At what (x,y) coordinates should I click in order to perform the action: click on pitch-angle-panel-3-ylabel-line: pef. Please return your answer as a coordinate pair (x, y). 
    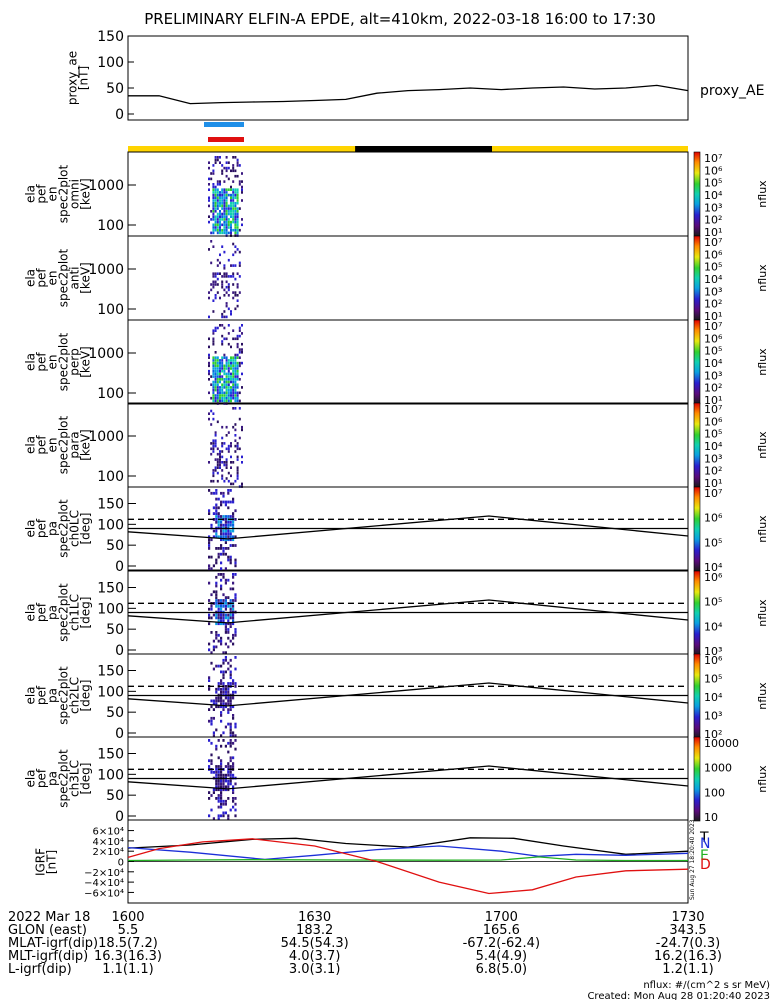
    Looking at the image, I should click on (42, 778).